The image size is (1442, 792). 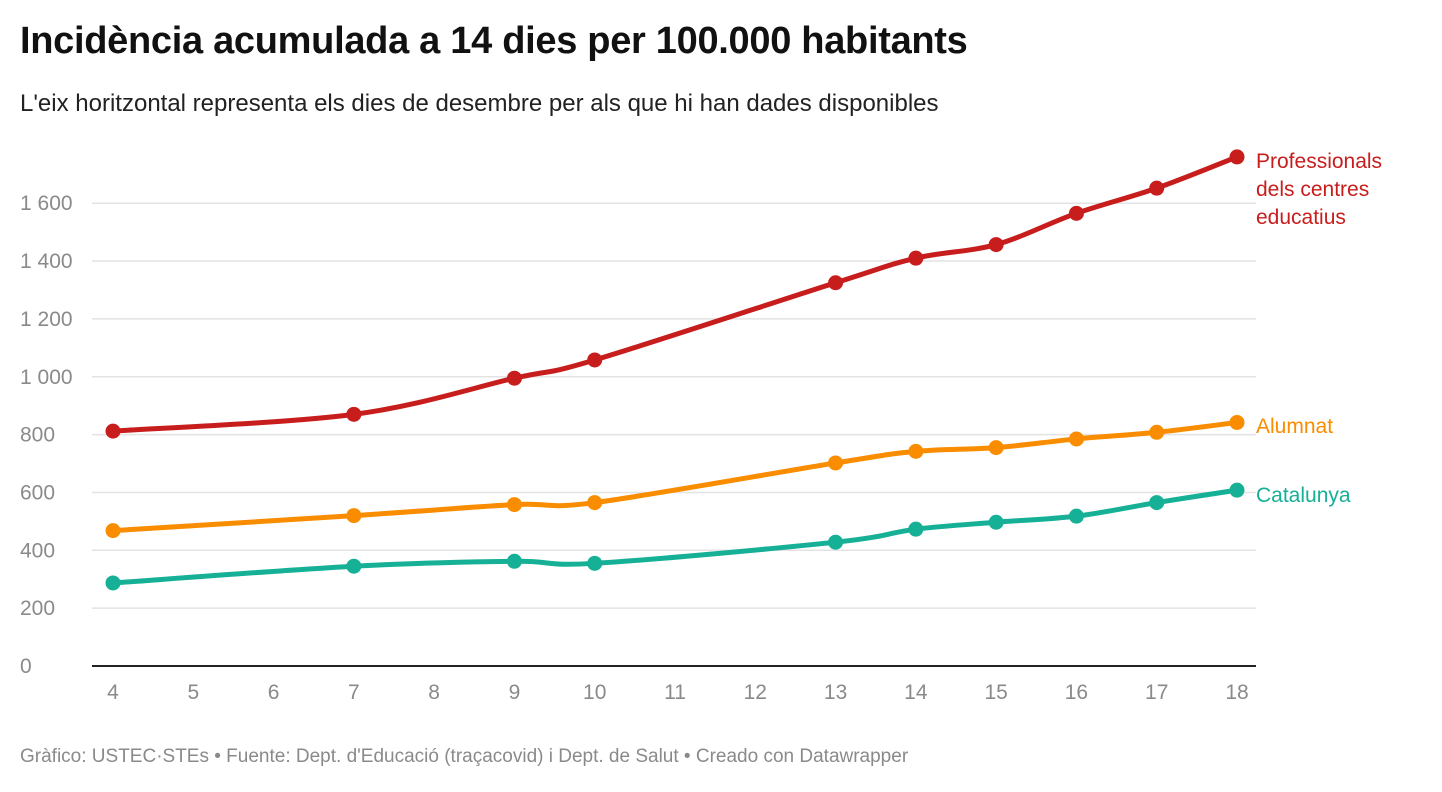 I want to click on x-tick-label: 8, so click(x=434, y=692).